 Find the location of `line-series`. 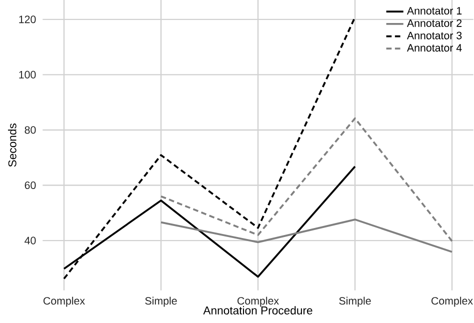

line-series is located at coordinates (306, 235).